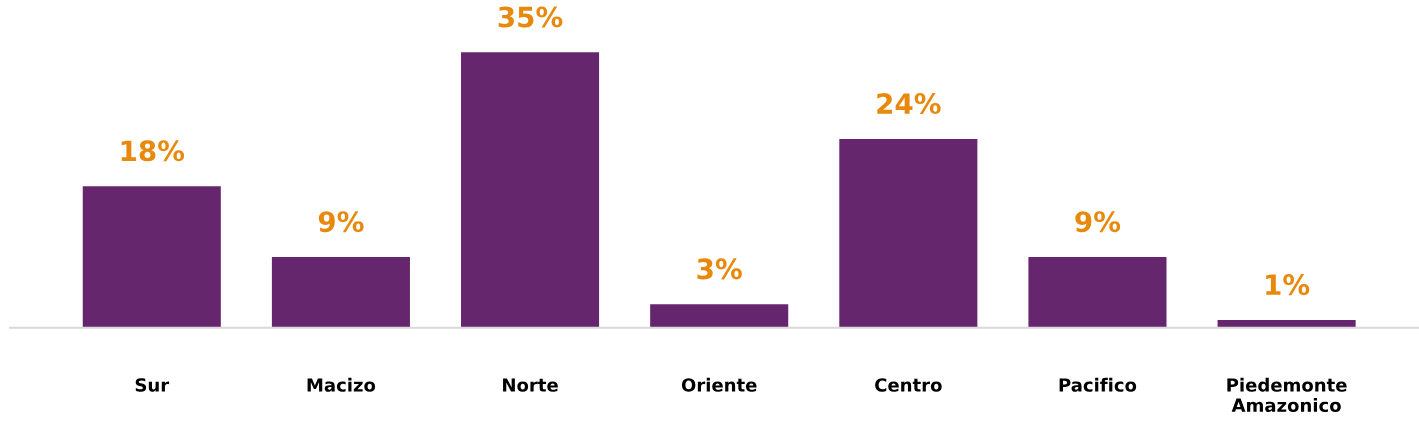 The width and height of the screenshot is (1419, 423). What do you see at coordinates (341, 384) in the screenshot?
I see `x-tick-label: Macizo` at bounding box center [341, 384].